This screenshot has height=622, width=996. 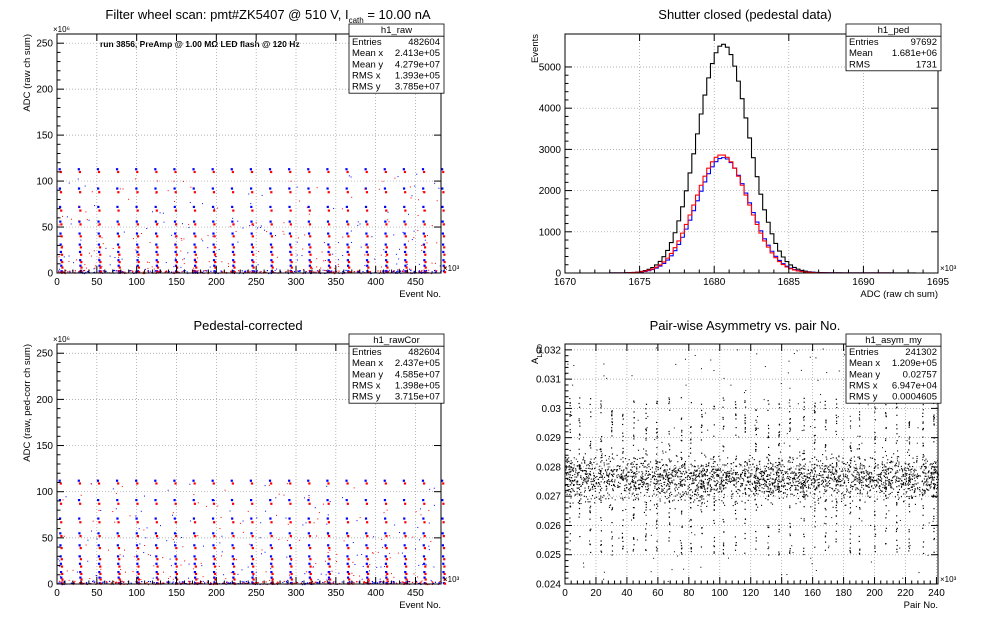 I want to click on stats-value: 1.681e+06, so click(x=914, y=53).